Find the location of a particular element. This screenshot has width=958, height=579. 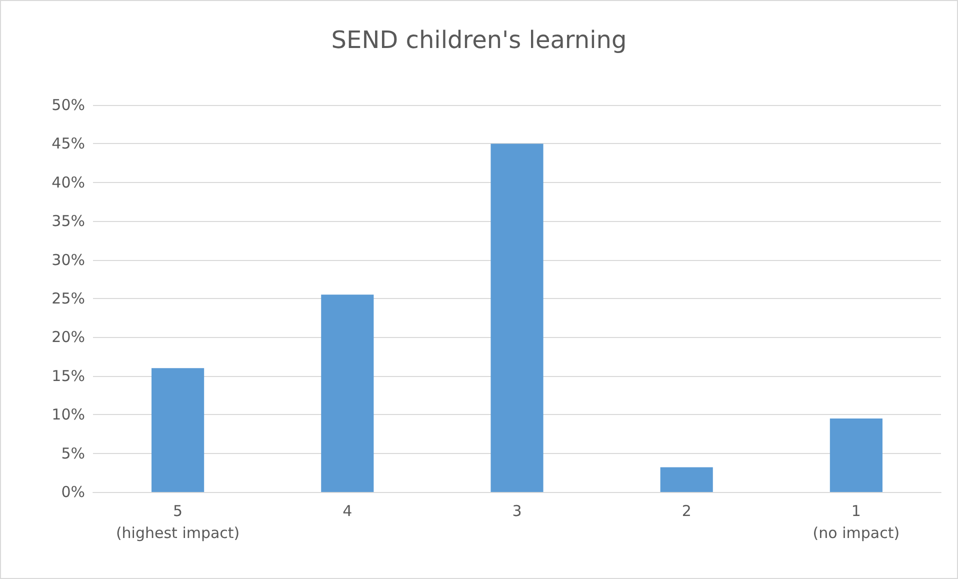

y-tick-label: 30% is located at coordinates (68, 259).